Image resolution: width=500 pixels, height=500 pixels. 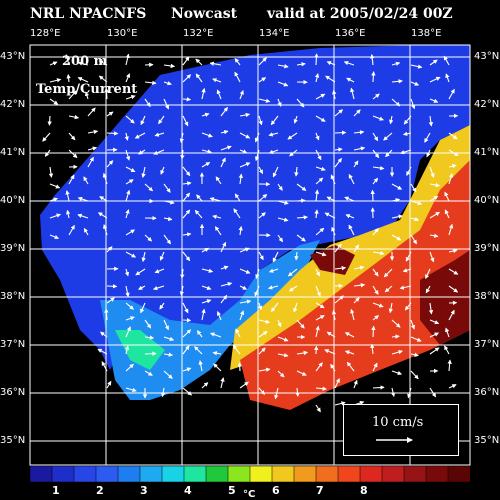 I want to click on colorbar-tick: 2, so click(x=100, y=490).